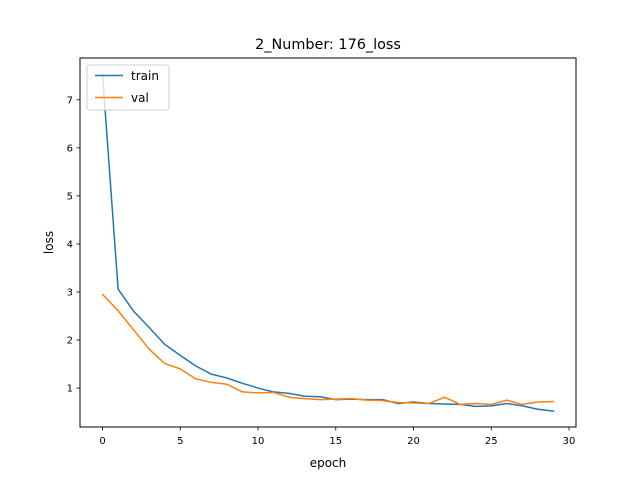 The width and height of the screenshot is (640, 480). Describe the element at coordinates (70, 341) in the screenshot. I see `y-tick-label: 2` at that location.